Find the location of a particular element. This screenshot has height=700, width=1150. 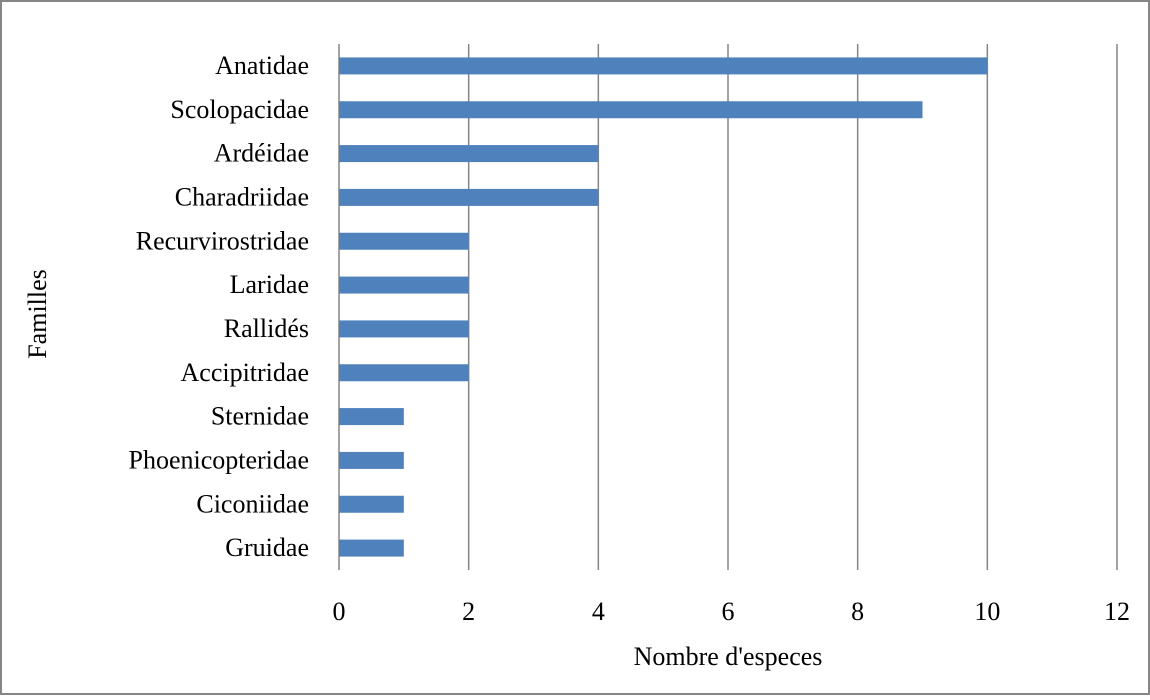

category-label: Sternidae is located at coordinates (260, 416).